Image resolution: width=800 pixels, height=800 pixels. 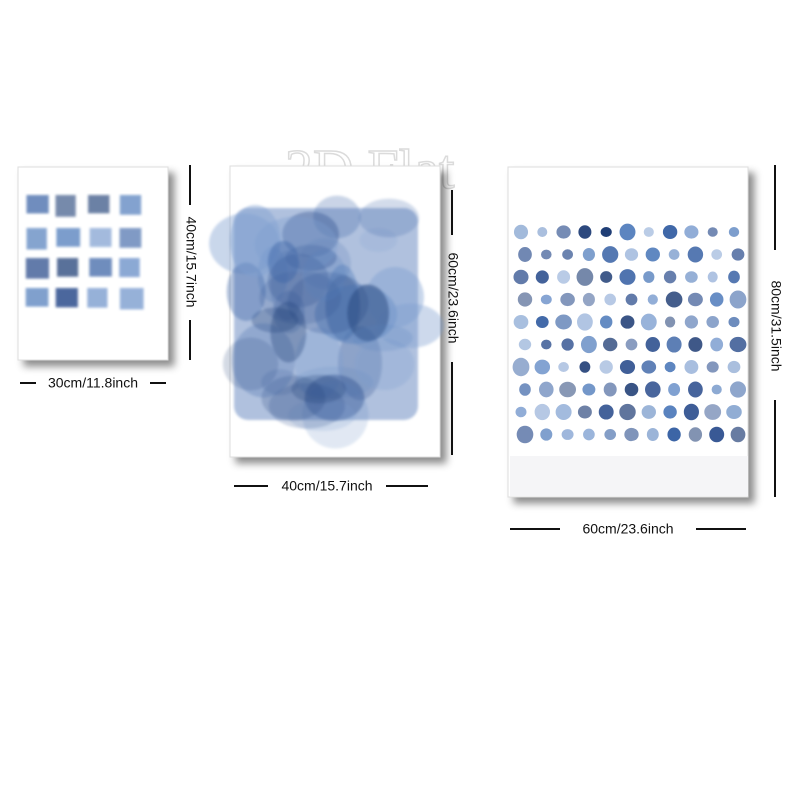 What do you see at coordinates (93, 383) in the screenshot?
I see `width-label: 30cm/11.8inch` at bounding box center [93, 383].